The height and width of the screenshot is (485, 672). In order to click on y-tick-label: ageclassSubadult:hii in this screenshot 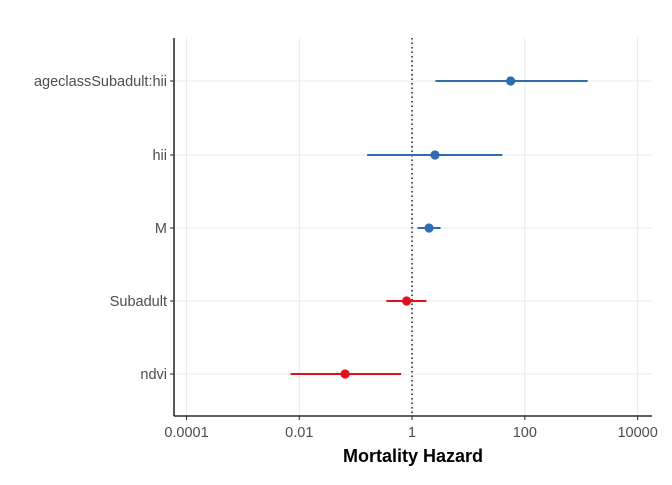, I will do `click(100, 82)`.